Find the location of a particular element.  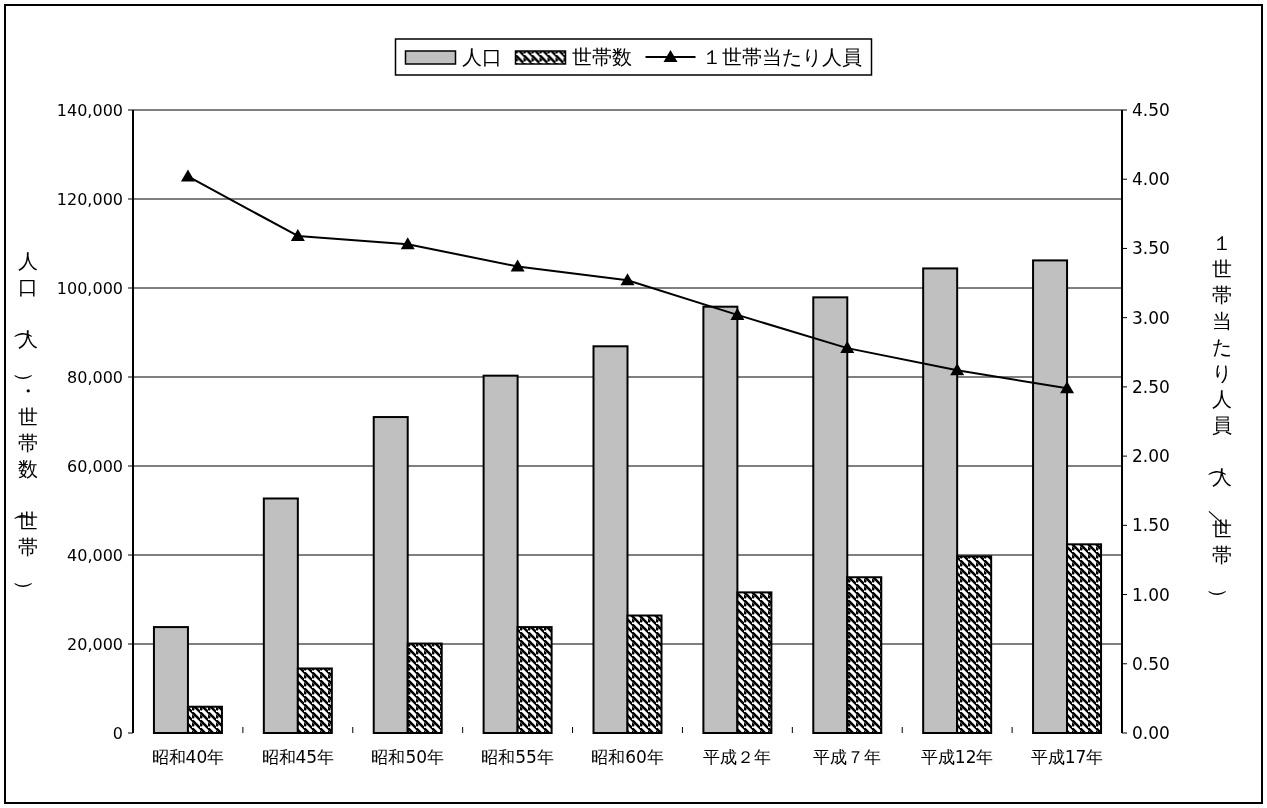

y-tick-label: 0 is located at coordinates (117, 733).